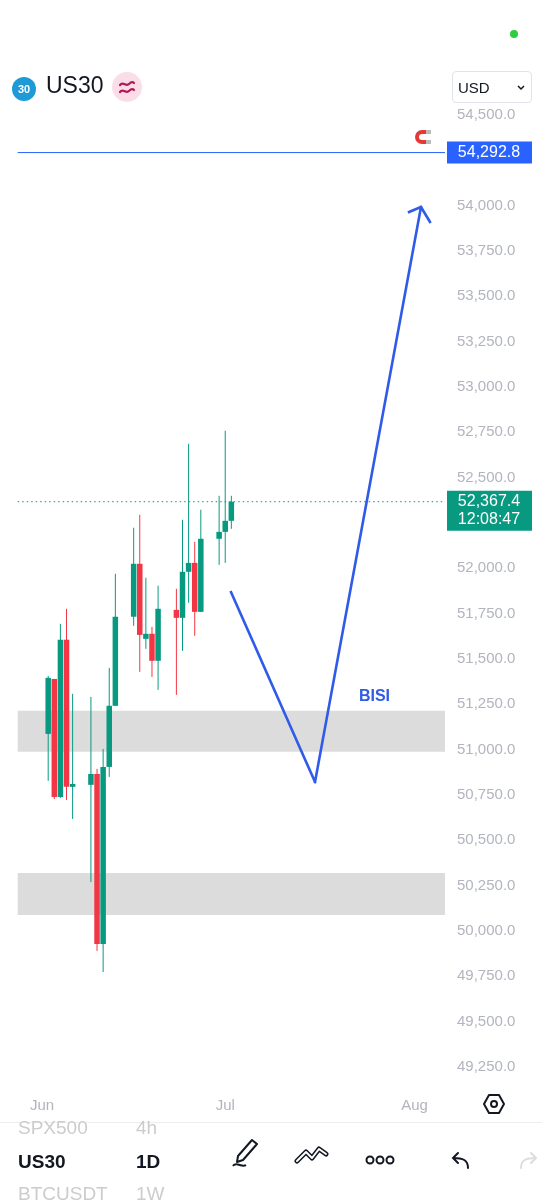  Describe the element at coordinates (486, 1020) in the screenshot. I see `y-tick-label: 49,500.0` at that location.